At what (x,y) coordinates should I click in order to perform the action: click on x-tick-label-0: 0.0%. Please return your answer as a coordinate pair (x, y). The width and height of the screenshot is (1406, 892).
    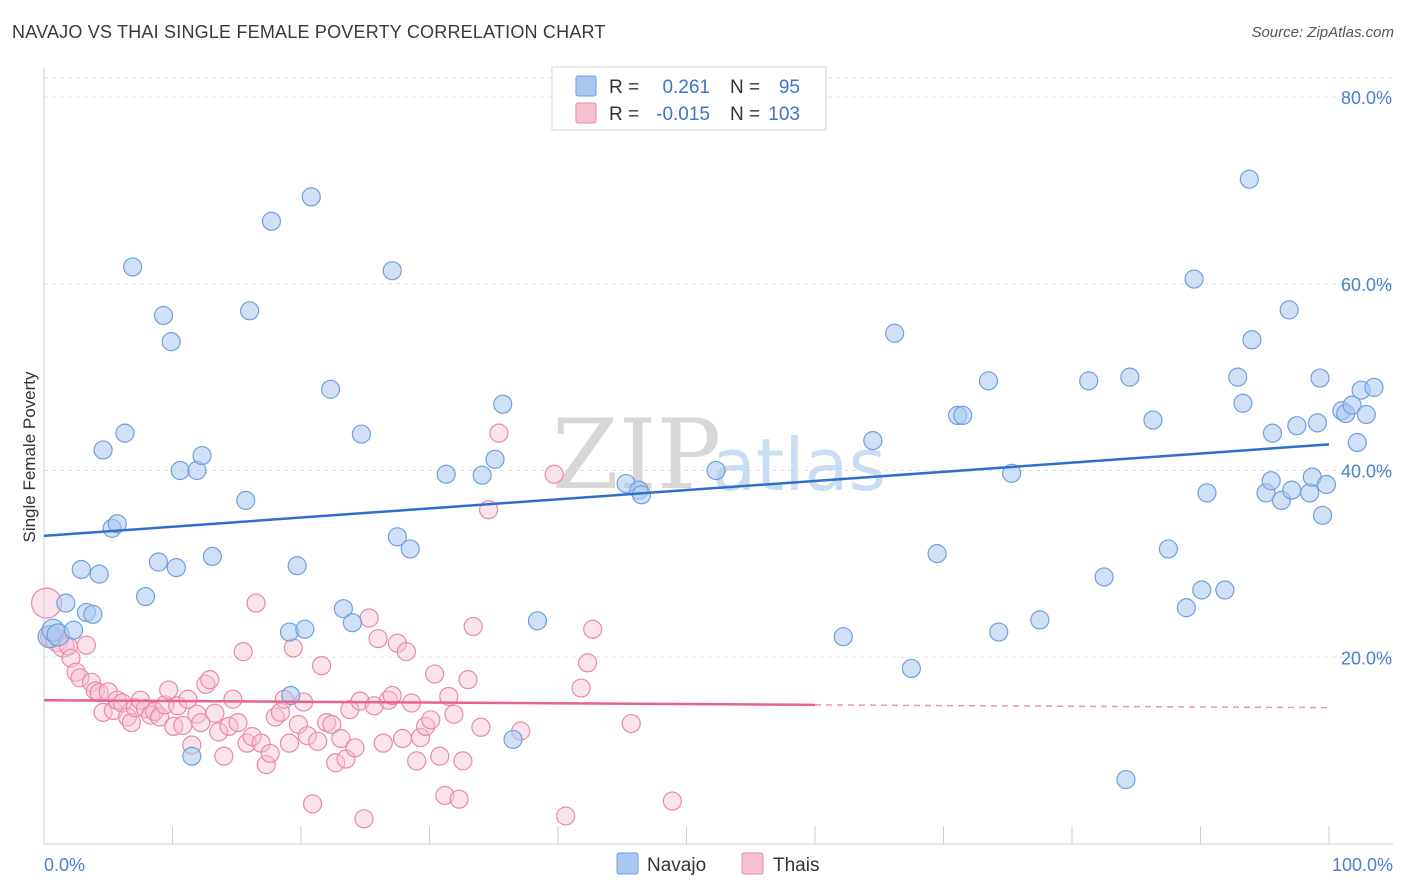
    Looking at the image, I should click on (64, 865).